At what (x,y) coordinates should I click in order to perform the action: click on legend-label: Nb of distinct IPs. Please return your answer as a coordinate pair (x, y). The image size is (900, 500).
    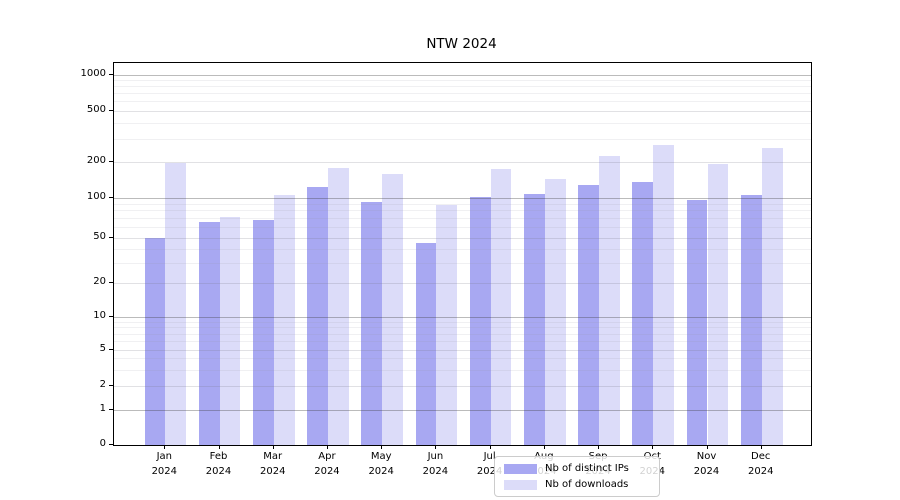
    Looking at the image, I should click on (587, 468).